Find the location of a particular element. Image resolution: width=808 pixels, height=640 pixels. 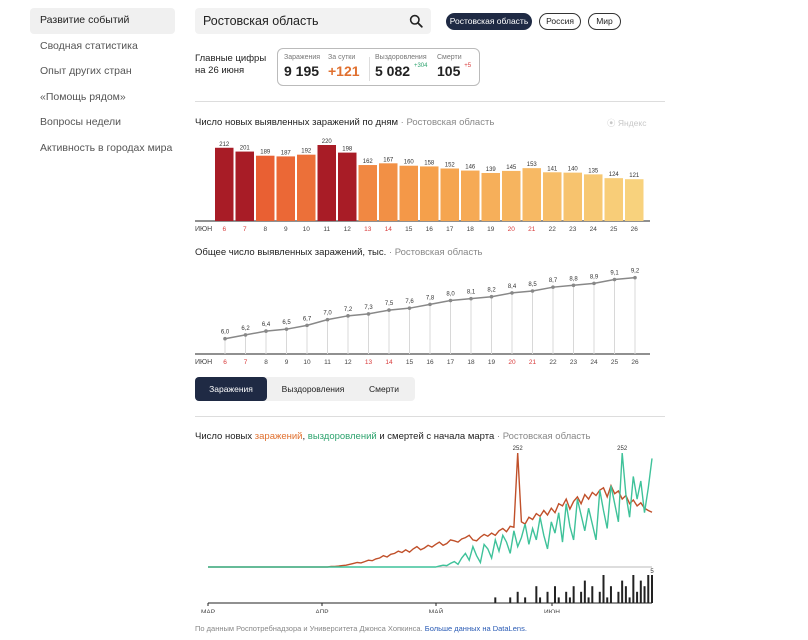

tab-recoveries: Выздоровления is located at coordinates (313, 389).